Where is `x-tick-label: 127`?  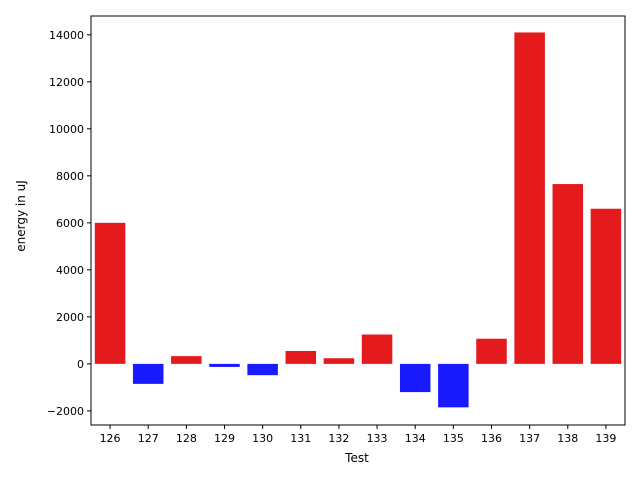
x-tick-label: 127 is located at coordinates (148, 438).